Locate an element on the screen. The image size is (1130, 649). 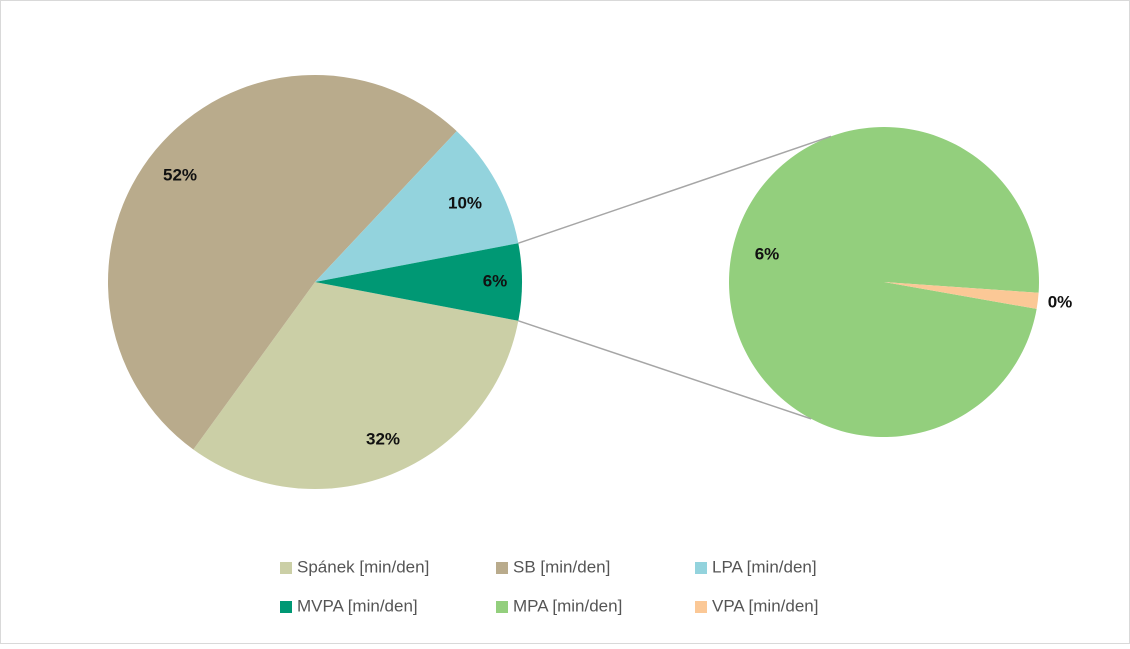
legend-label: LPA [min/den] is located at coordinates (764, 566).